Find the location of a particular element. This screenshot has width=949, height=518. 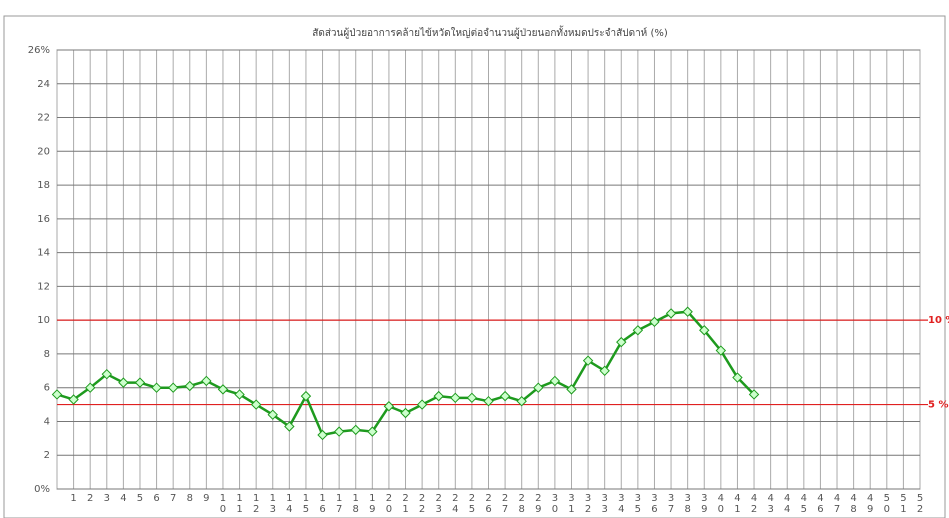

x-tick-label: 4 is located at coordinates (123, 498).